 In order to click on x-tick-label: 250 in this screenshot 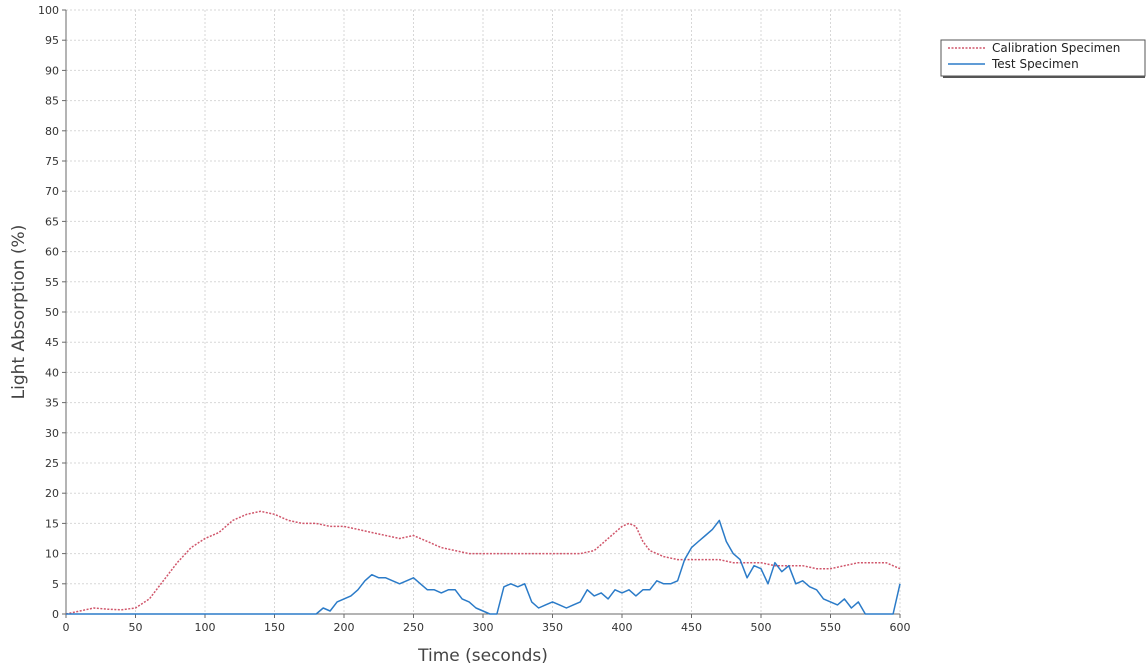, I will do `click(413, 627)`.